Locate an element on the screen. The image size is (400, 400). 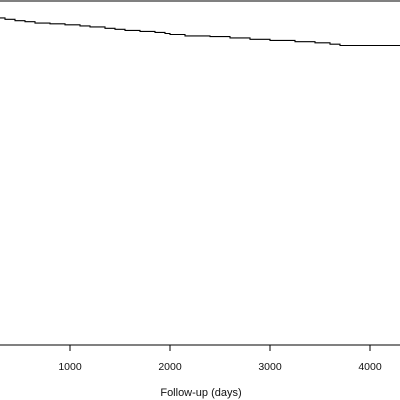
x-axis-tick-labels: 1000 2000 3000 4000 is located at coordinates (220, 367).